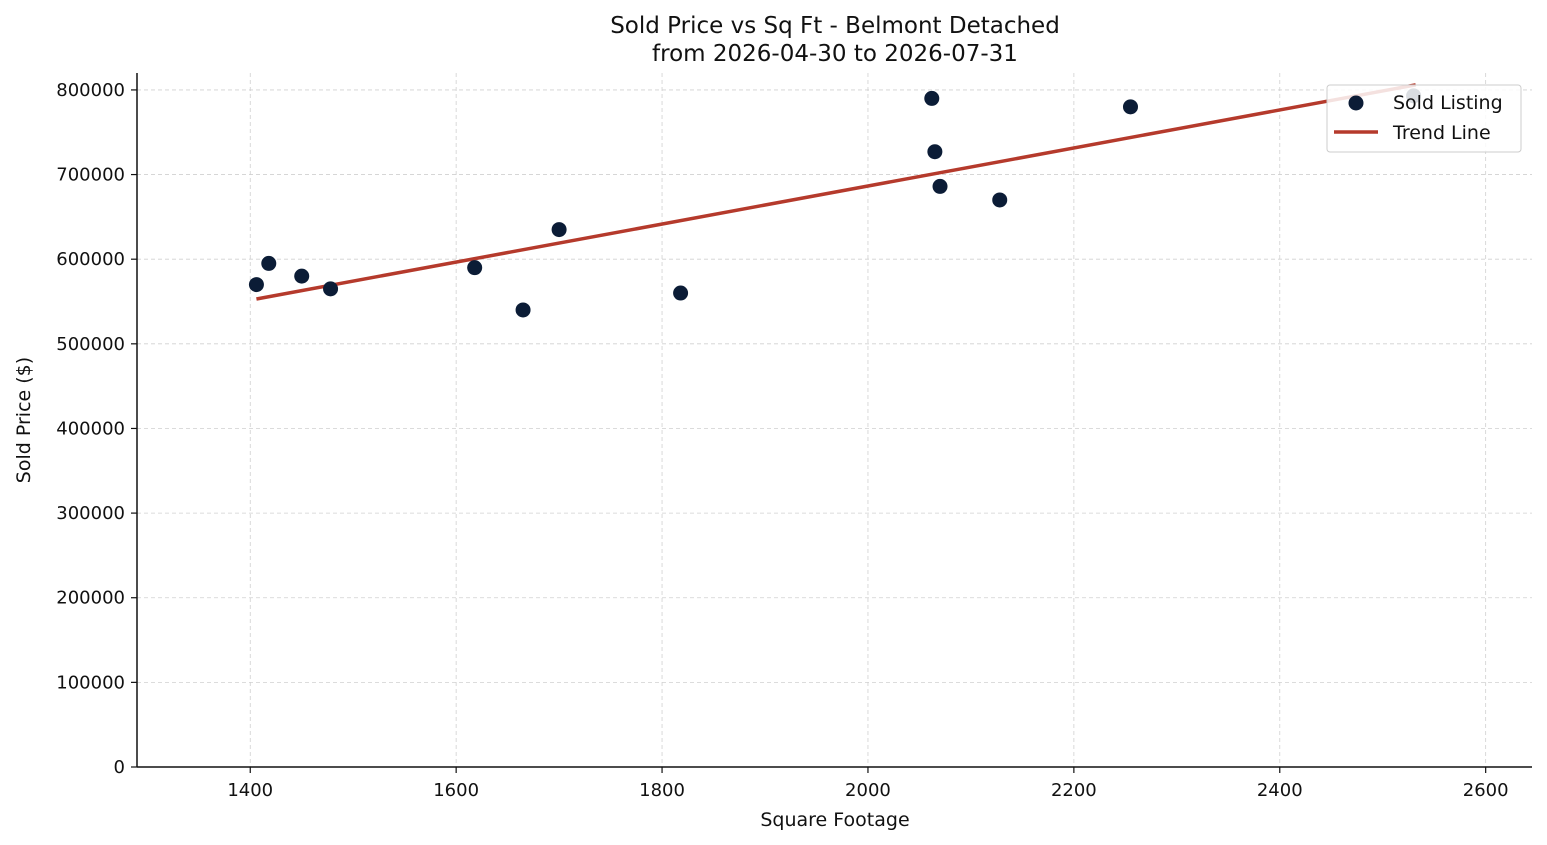  Describe the element at coordinates (1441, 133) in the screenshot. I see `legend-label-trend-line: Trend Line` at that location.